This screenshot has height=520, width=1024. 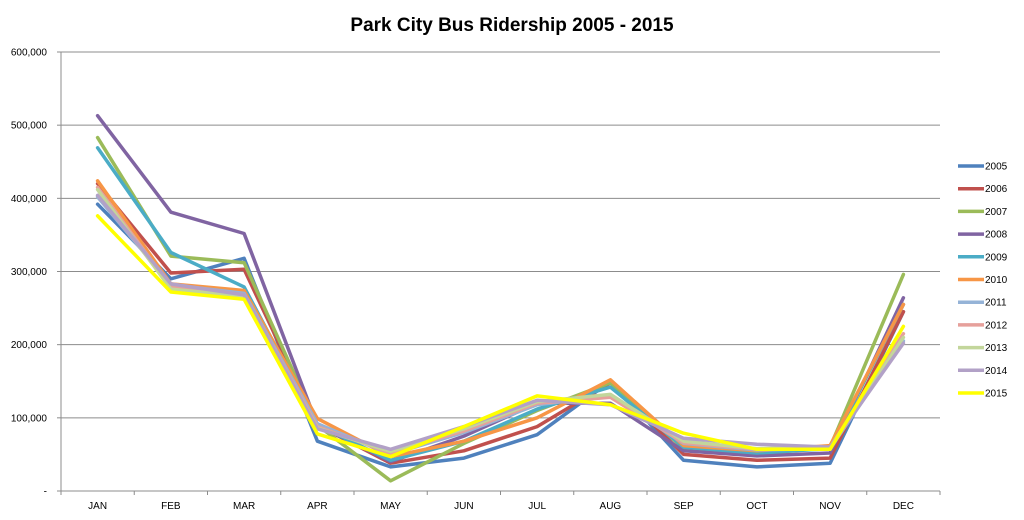 What do you see at coordinates (390, 506) in the screenshot?
I see `x-tick-label: MAY` at bounding box center [390, 506].